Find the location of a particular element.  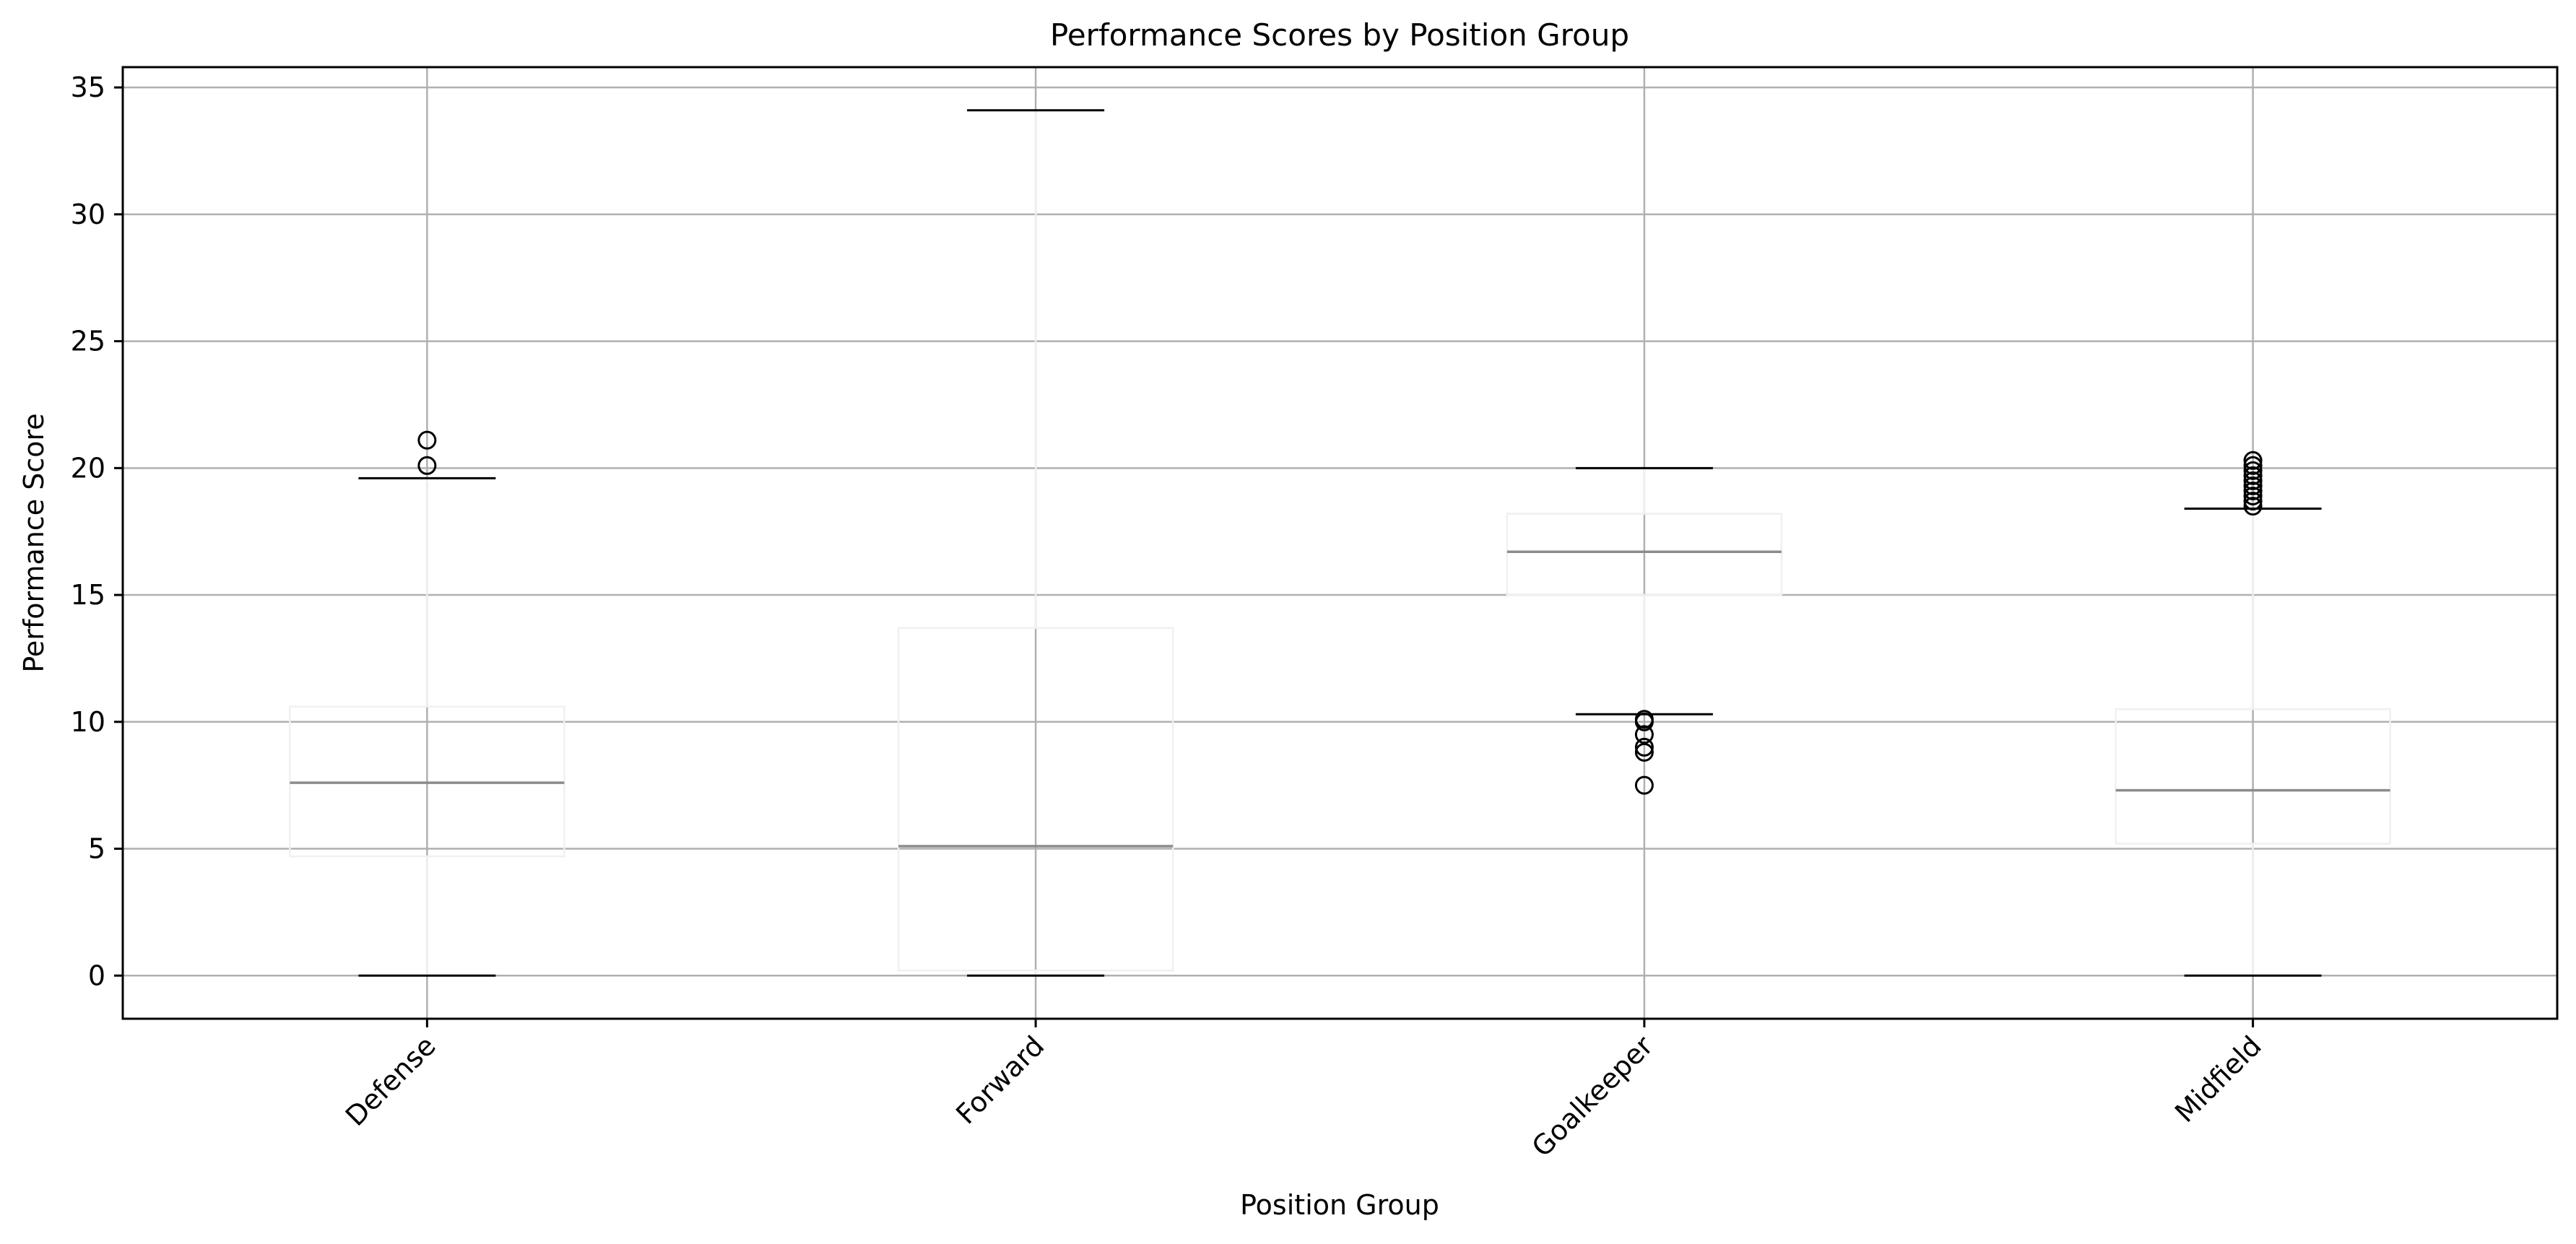

y-tick-label: 0 is located at coordinates (96, 975).